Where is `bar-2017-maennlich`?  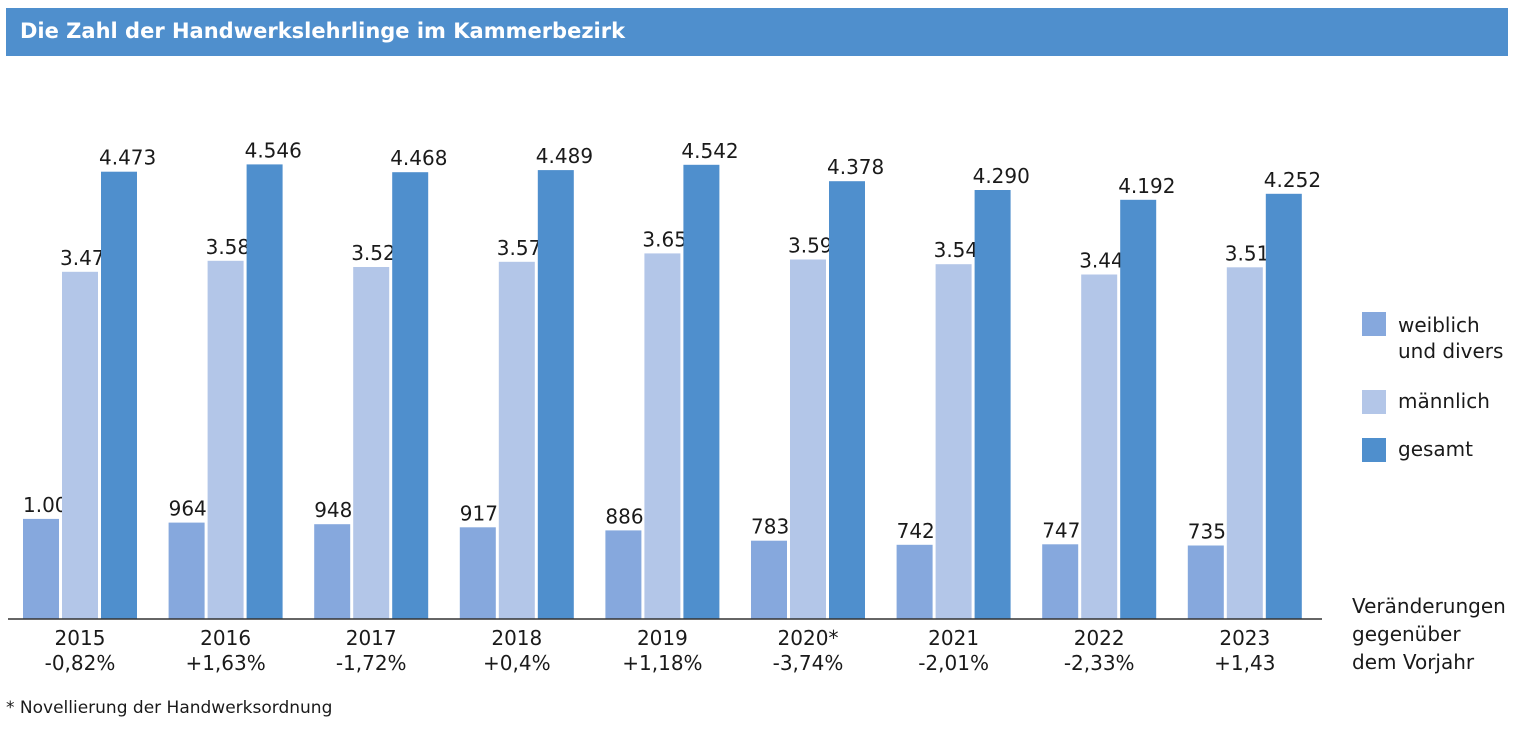 bar-2017-maennlich is located at coordinates (371, 443).